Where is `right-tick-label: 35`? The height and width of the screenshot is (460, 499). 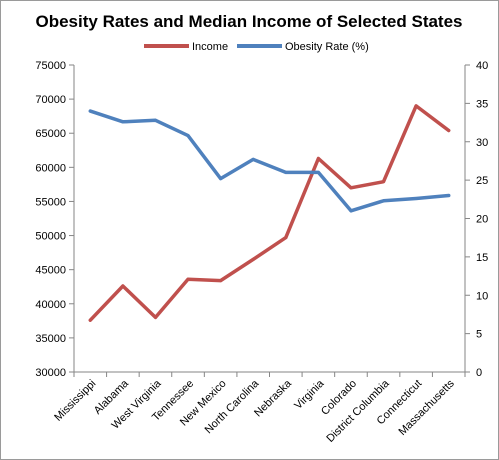
right-tick-label: 35 is located at coordinates (482, 104).